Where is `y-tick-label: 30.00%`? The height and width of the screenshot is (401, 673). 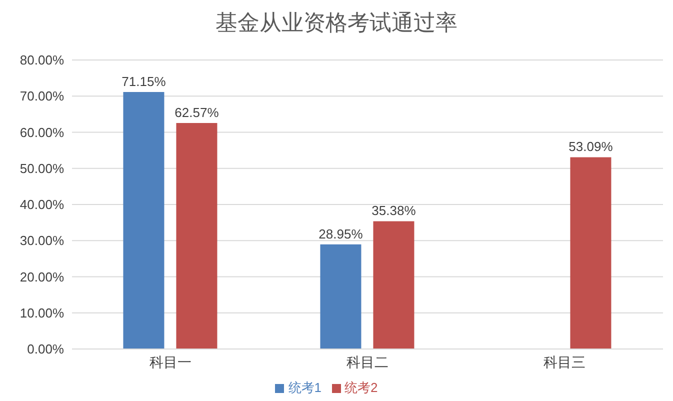
y-tick-label: 30.00% is located at coordinates (42, 240).